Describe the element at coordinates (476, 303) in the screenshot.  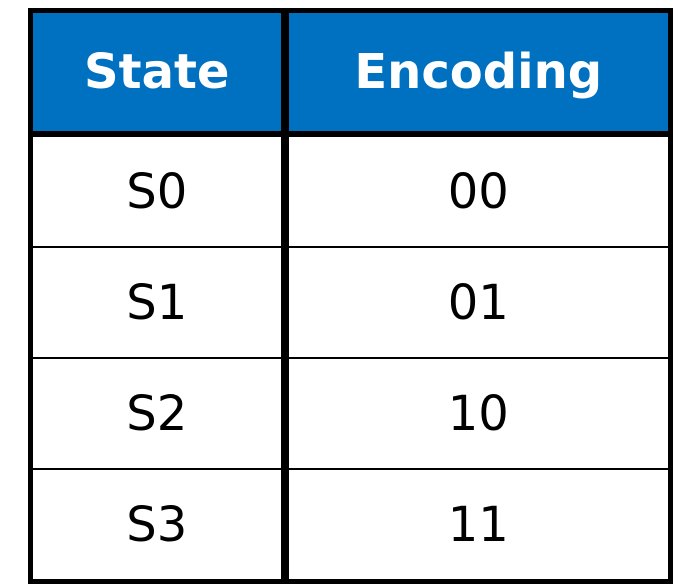
I see `encoding-cell: 01` at that location.